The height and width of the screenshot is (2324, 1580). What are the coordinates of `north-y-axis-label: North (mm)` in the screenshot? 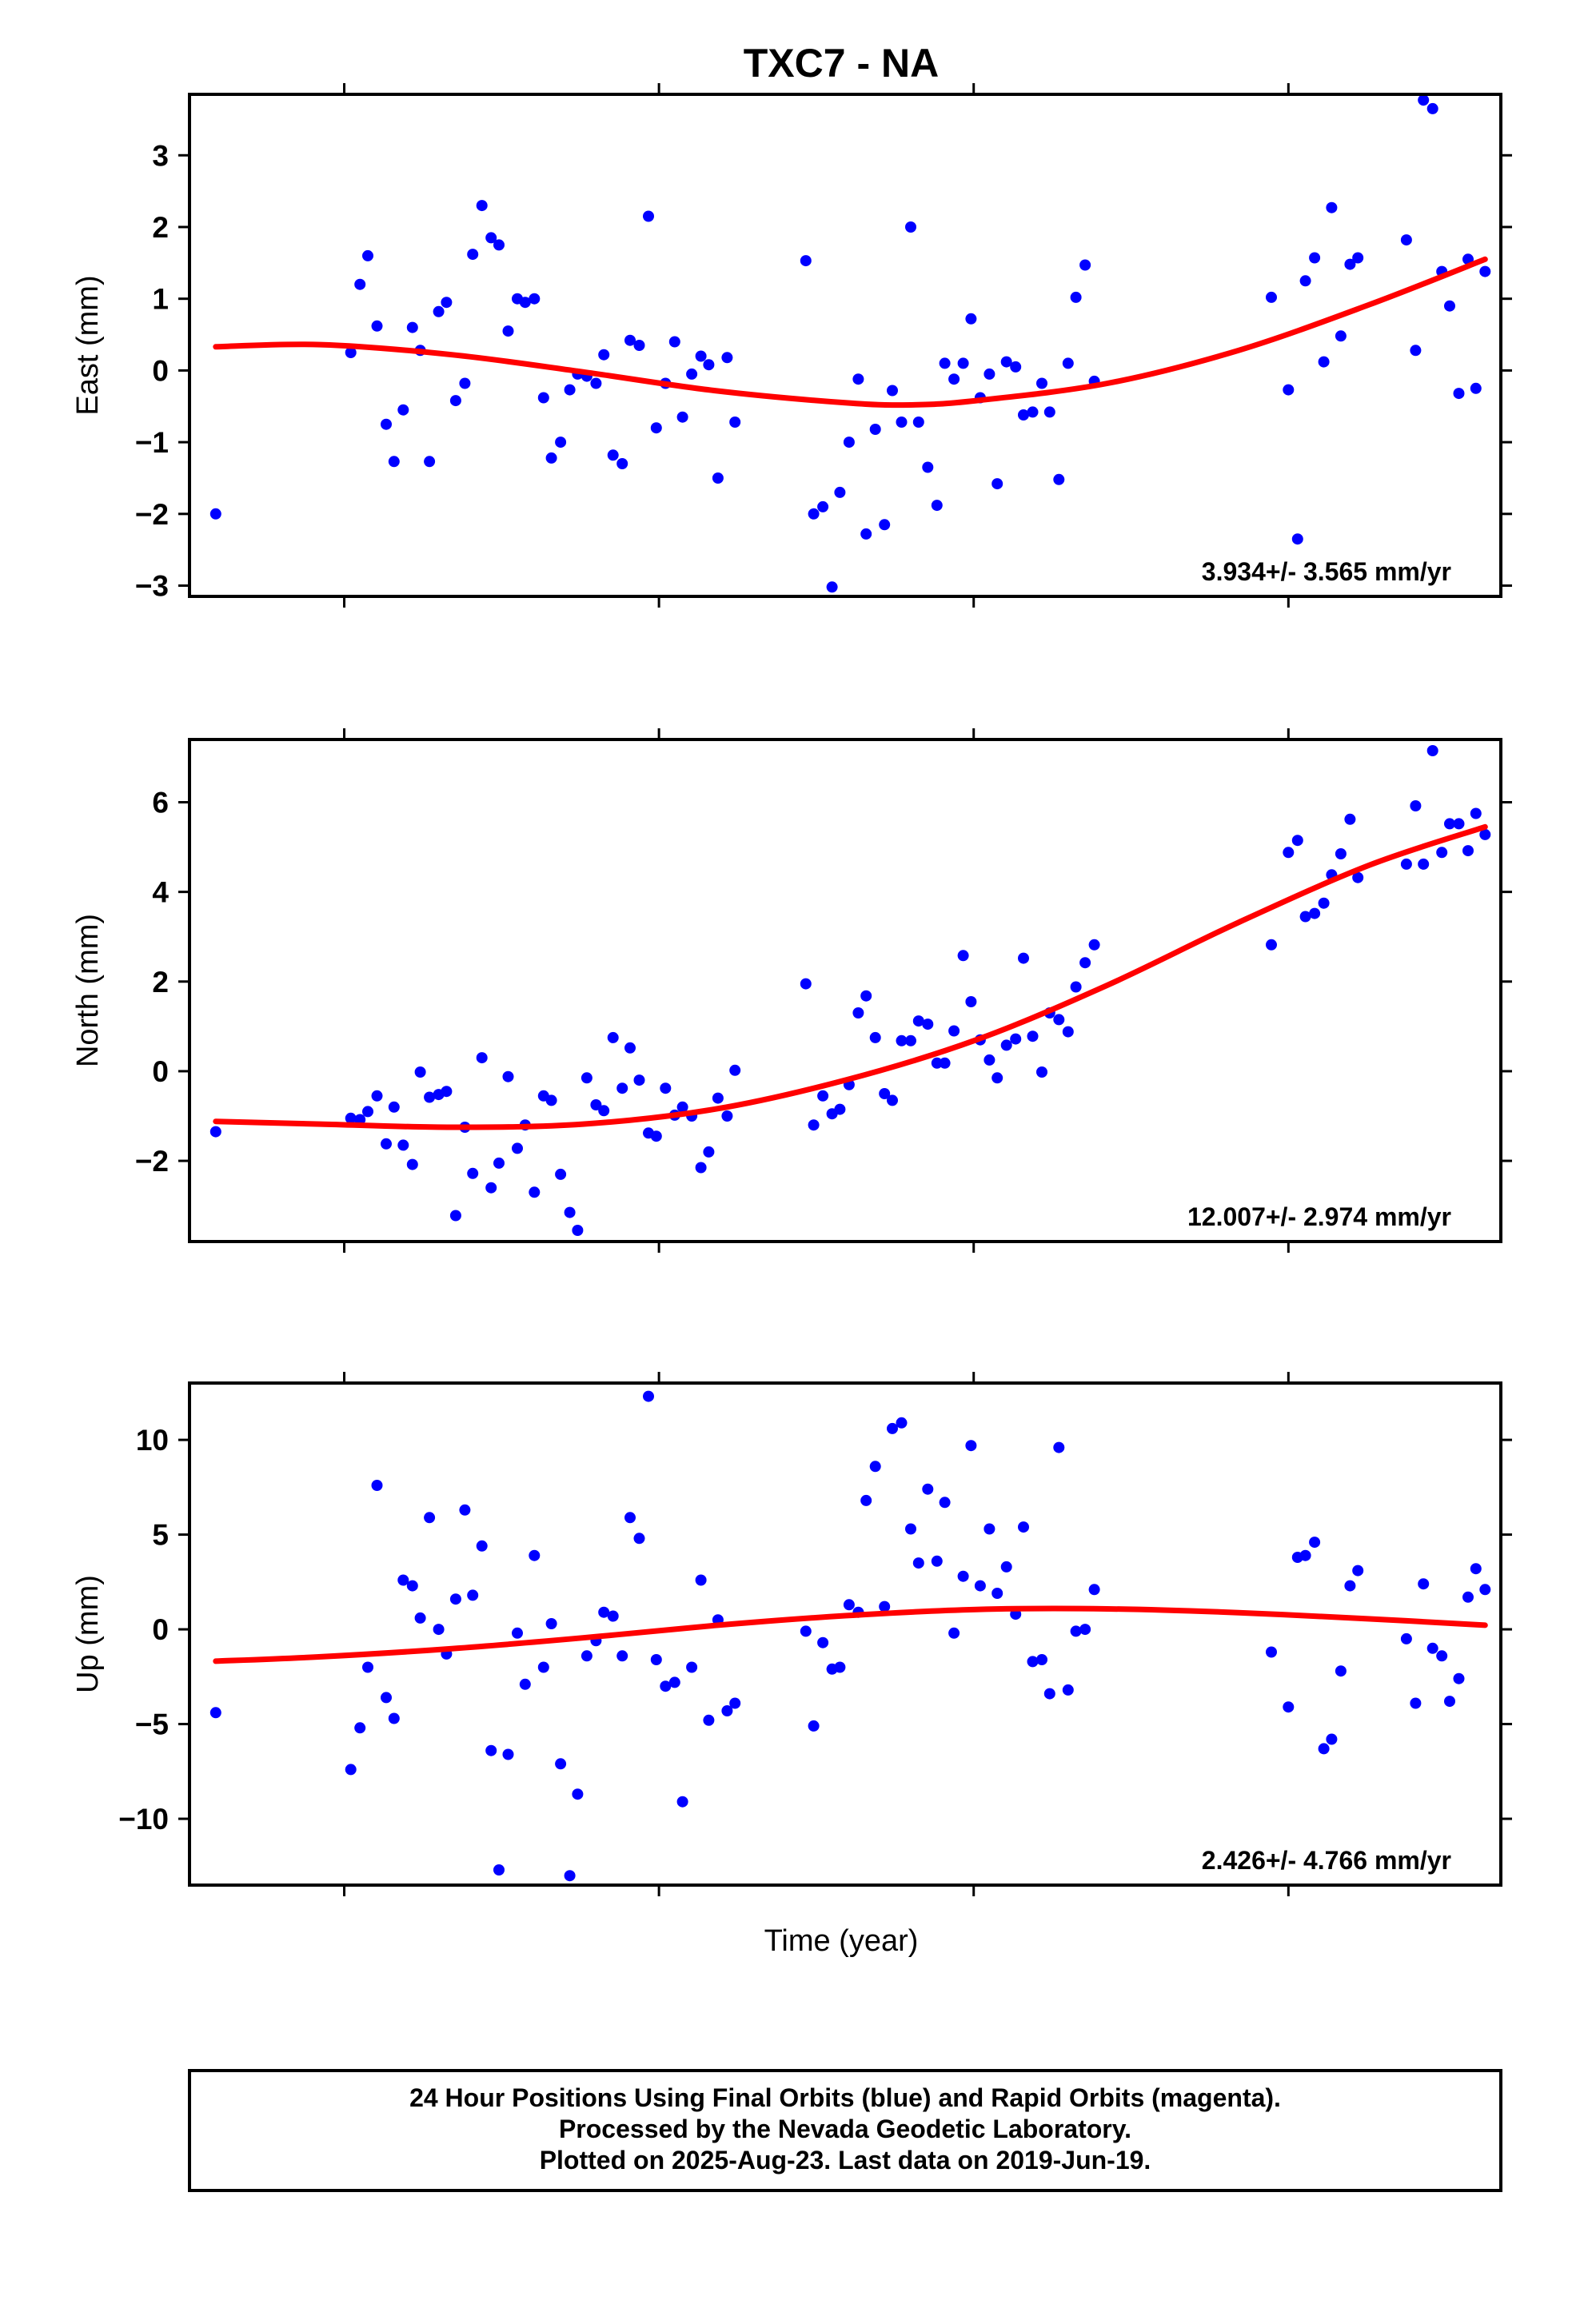 It's located at (88, 991).